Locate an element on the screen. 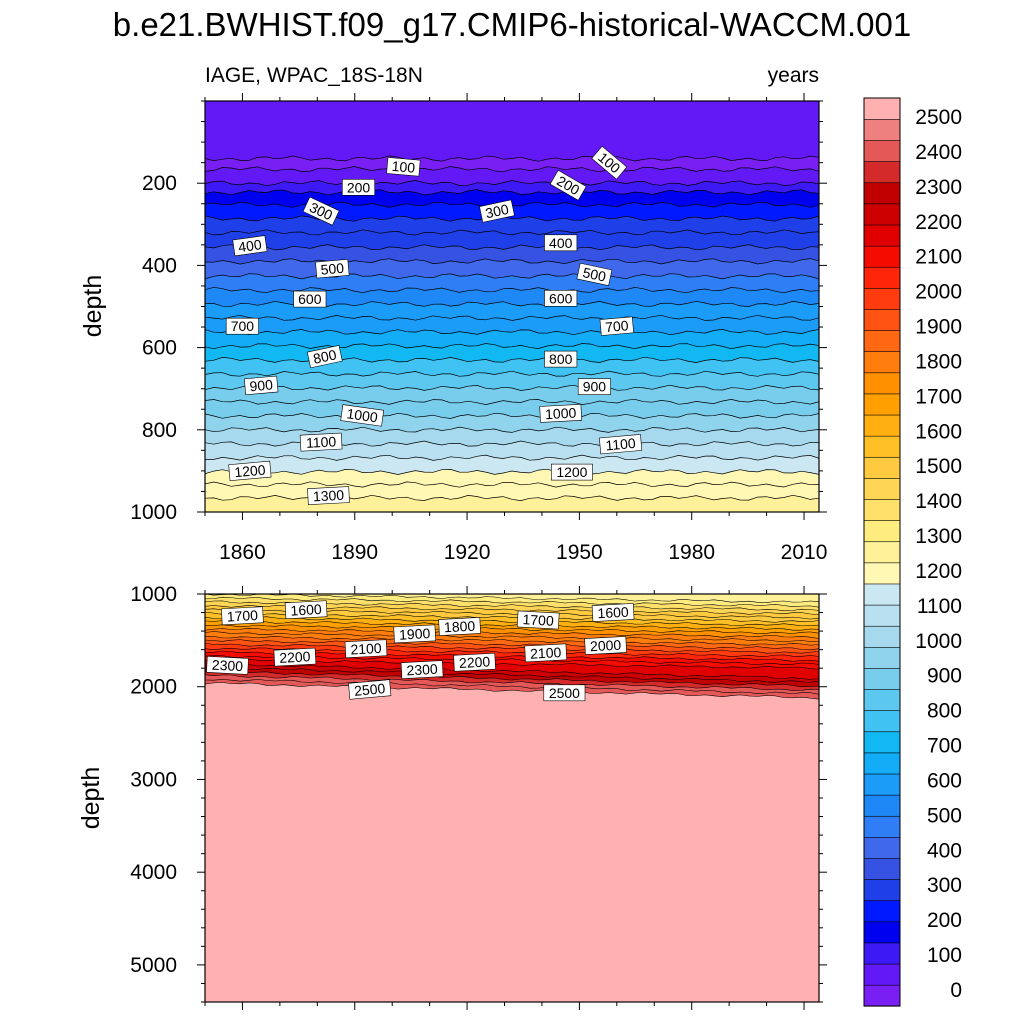 Image resolution: width=1024 pixels, height=1024 pixels. lower-contour-label-text: 1600 is located at coordinates (306, 610).